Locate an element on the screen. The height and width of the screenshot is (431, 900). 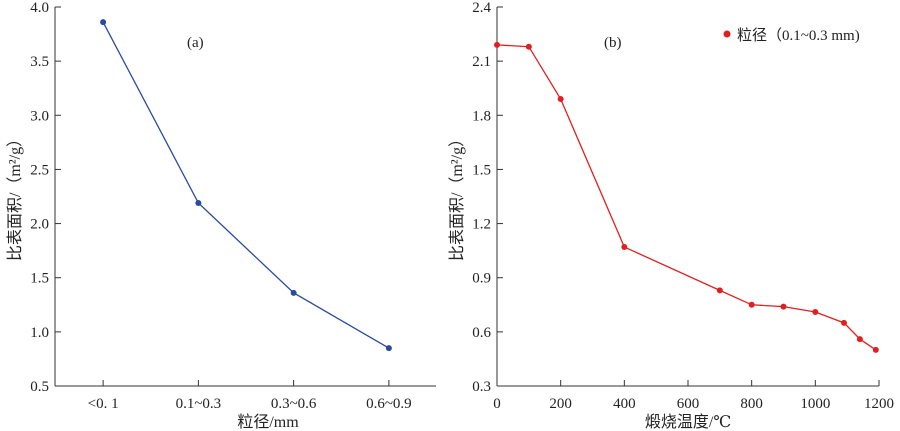
y-axis-title-b: 比表面积/（m²/g） is located at coordinates (457, 196).